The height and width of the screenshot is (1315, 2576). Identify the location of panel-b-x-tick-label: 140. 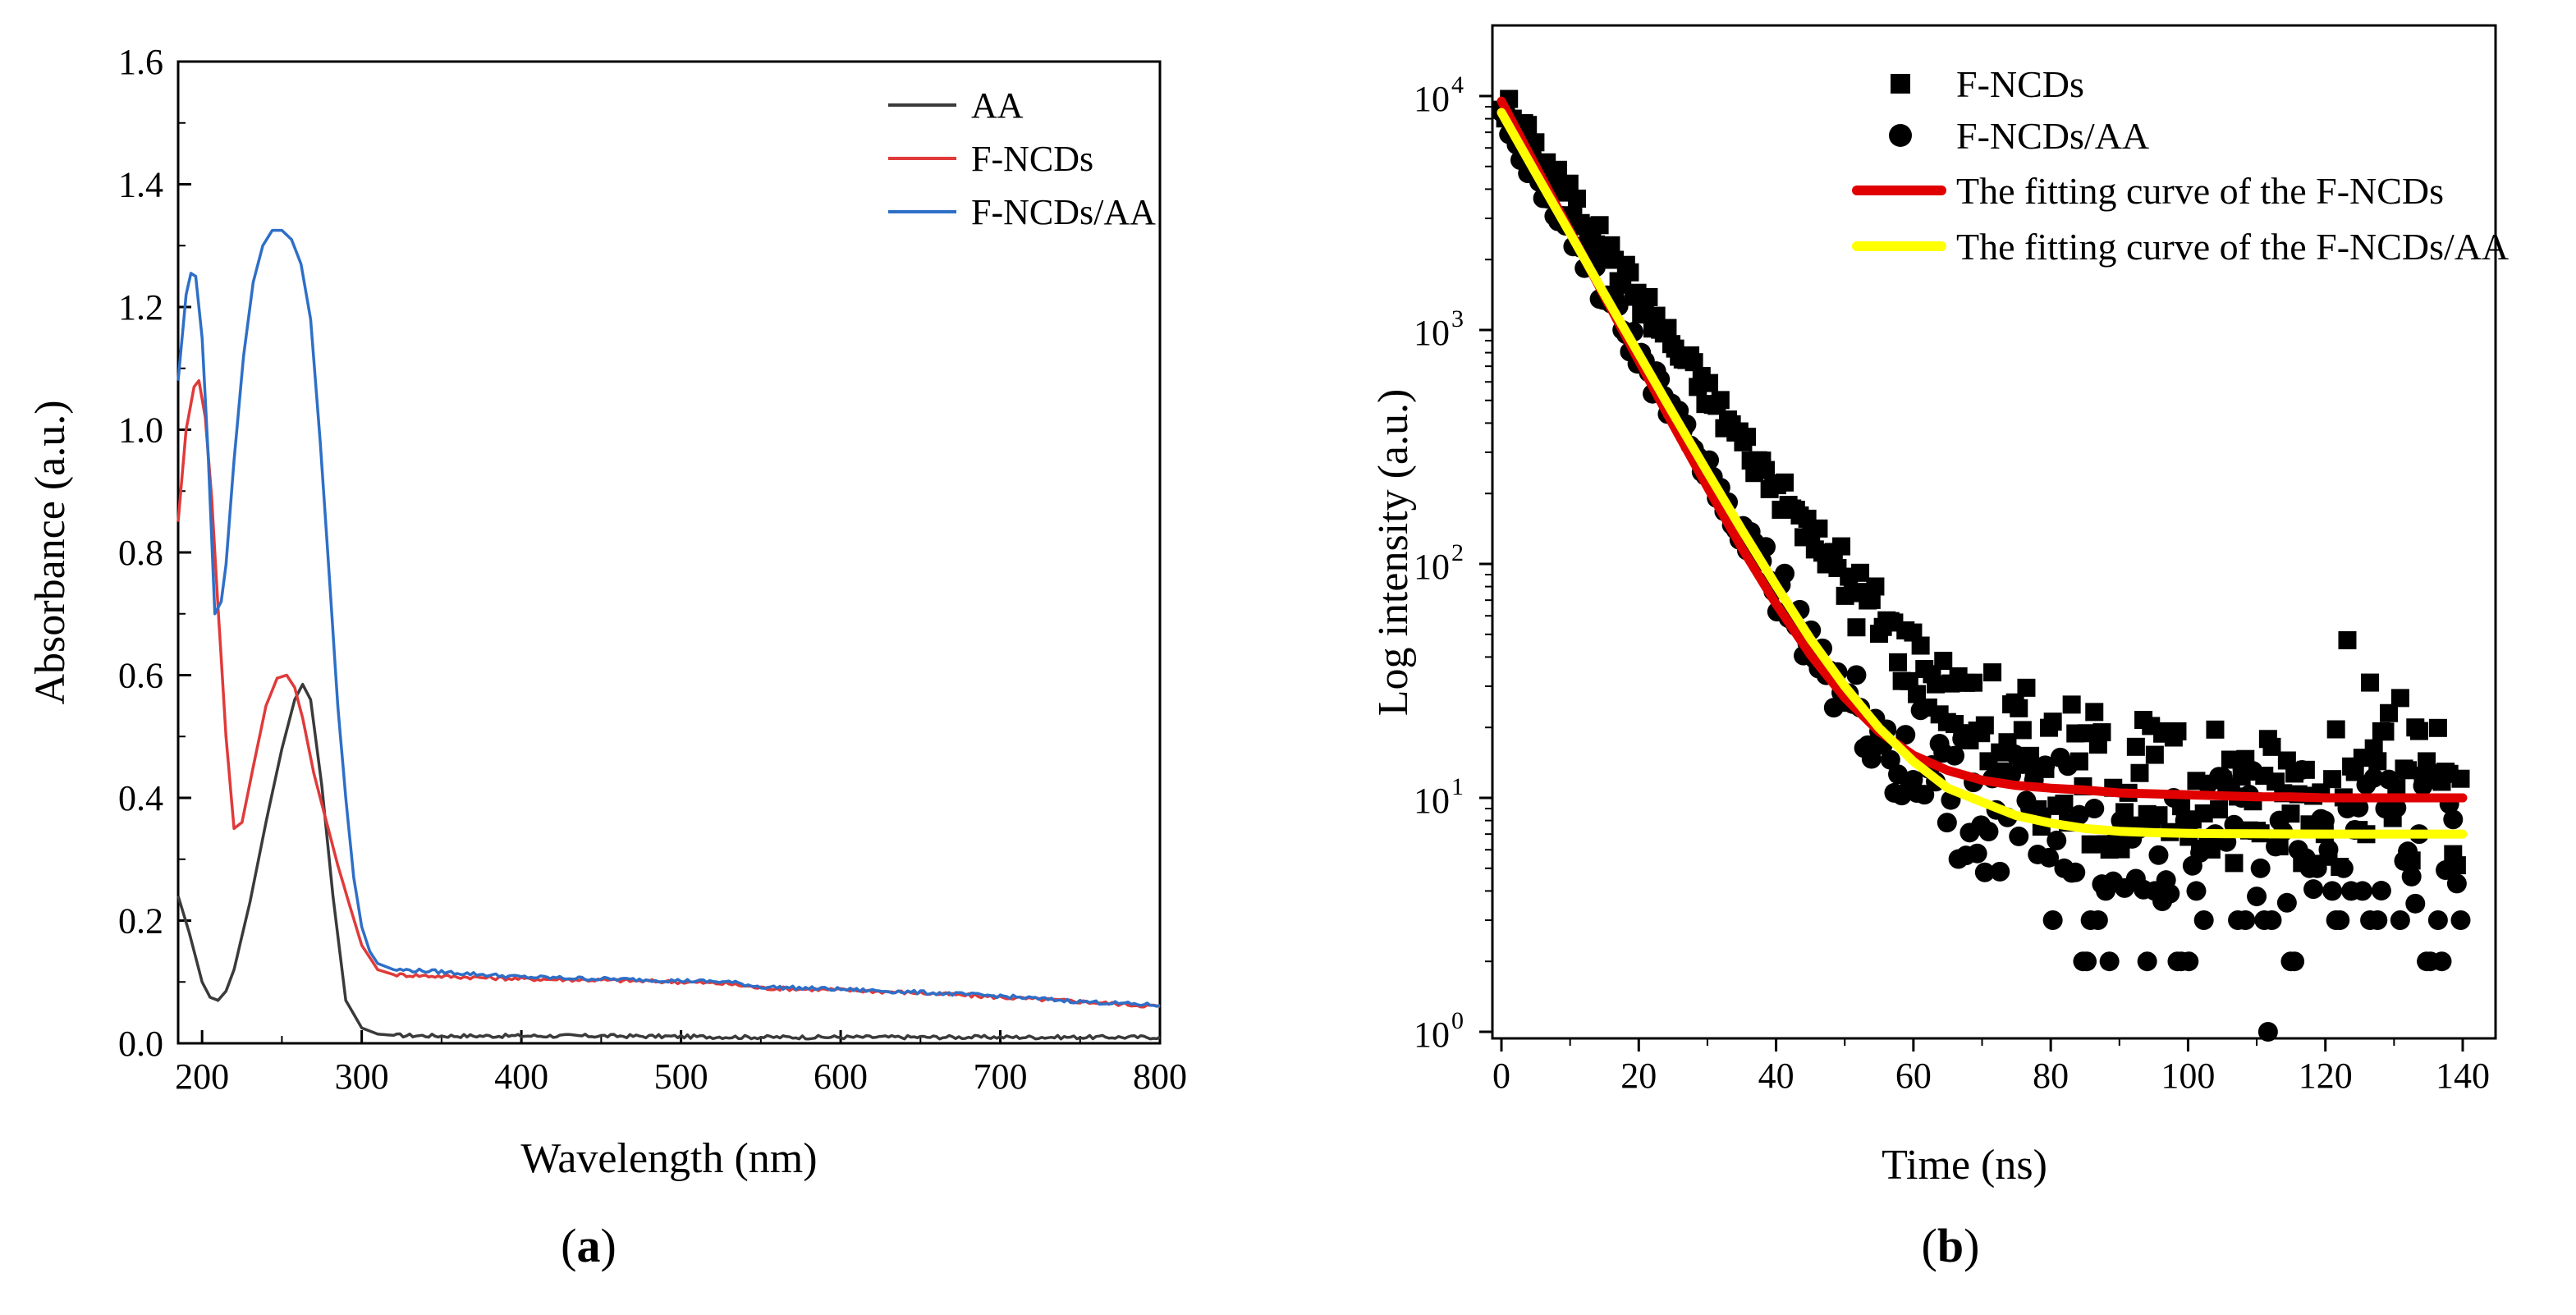
(2463, 1076).